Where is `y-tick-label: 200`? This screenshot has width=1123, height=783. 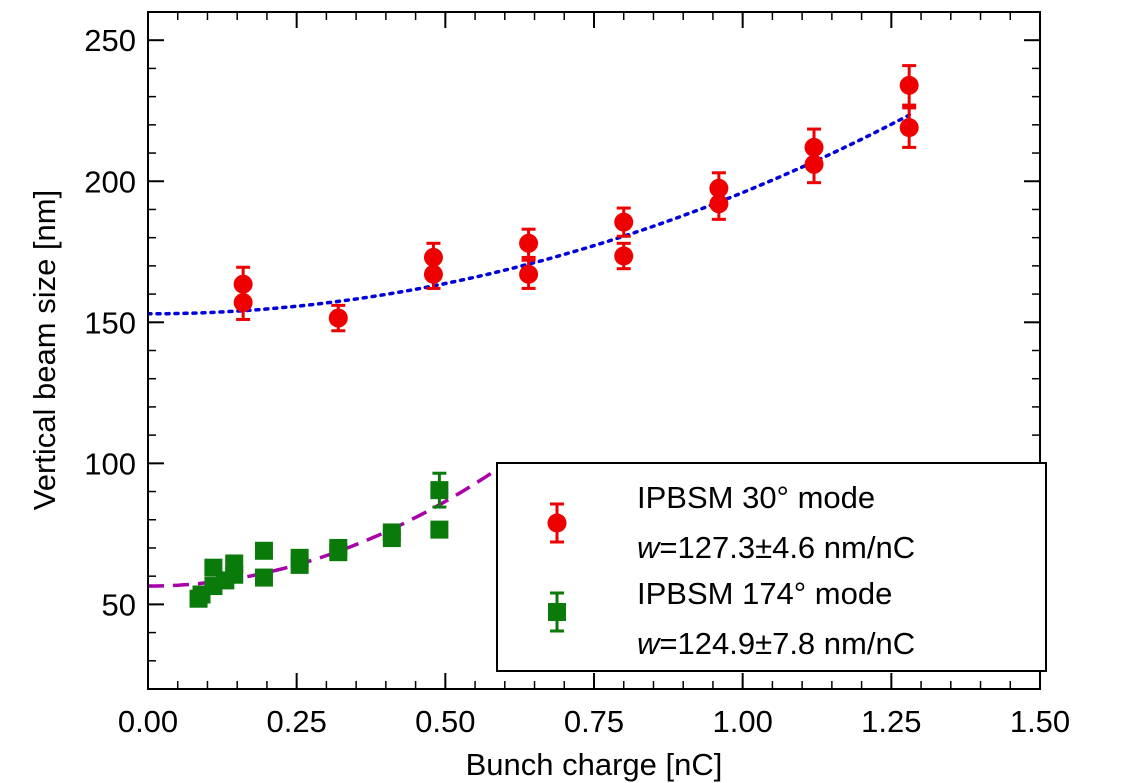
y-tick-label: 200 is located at coordinates (110, 181).